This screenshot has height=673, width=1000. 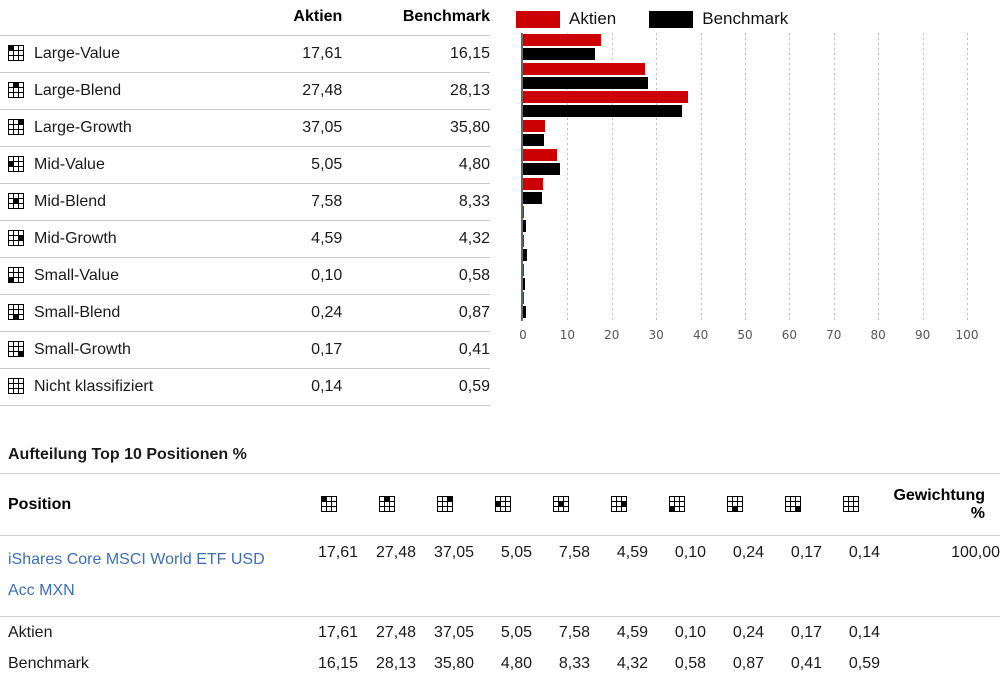 What do you see at coordinates (474, 238) in the screenshot?
I see `benchmark-value: 4,32` at bounding box center [474, 238].